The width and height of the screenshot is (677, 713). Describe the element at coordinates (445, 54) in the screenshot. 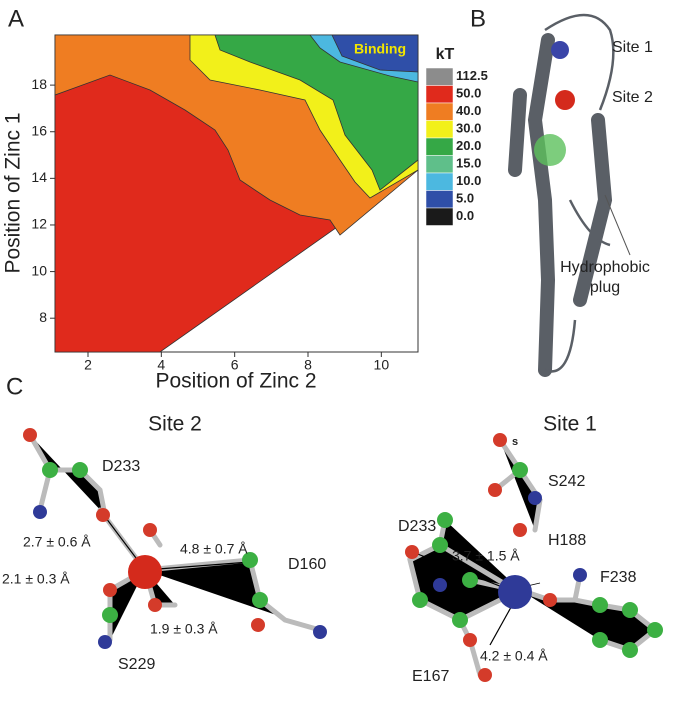

I see `colorbar-title: kT` at that location.